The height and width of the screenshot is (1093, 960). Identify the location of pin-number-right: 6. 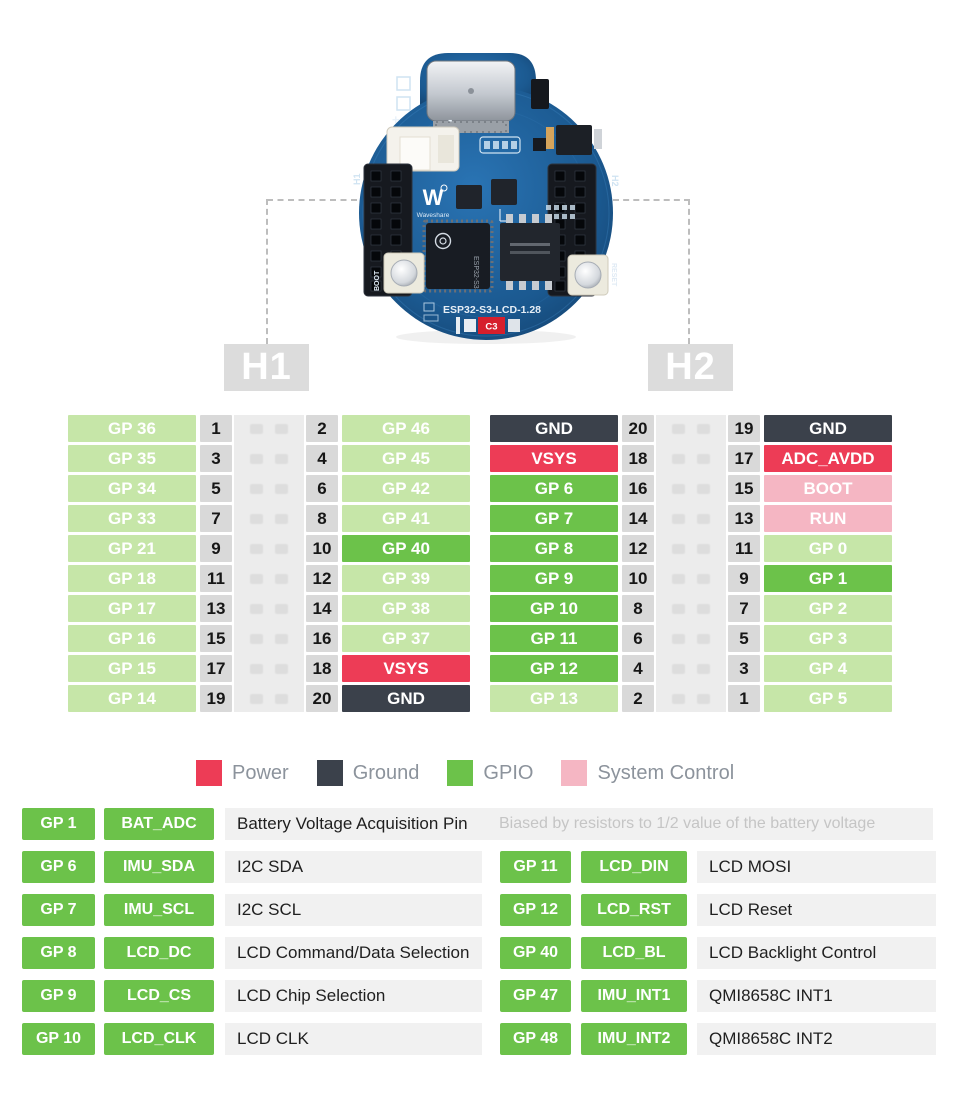
(322, 488).